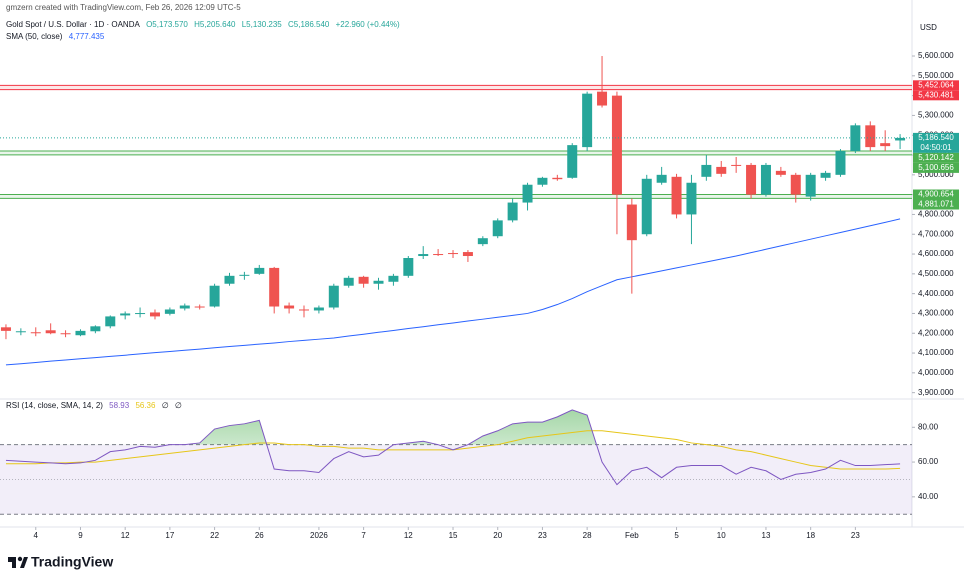  Describe the element at coordinates (936, 157) in the screenshot. I see `level-label: 5,120.142` at that location.